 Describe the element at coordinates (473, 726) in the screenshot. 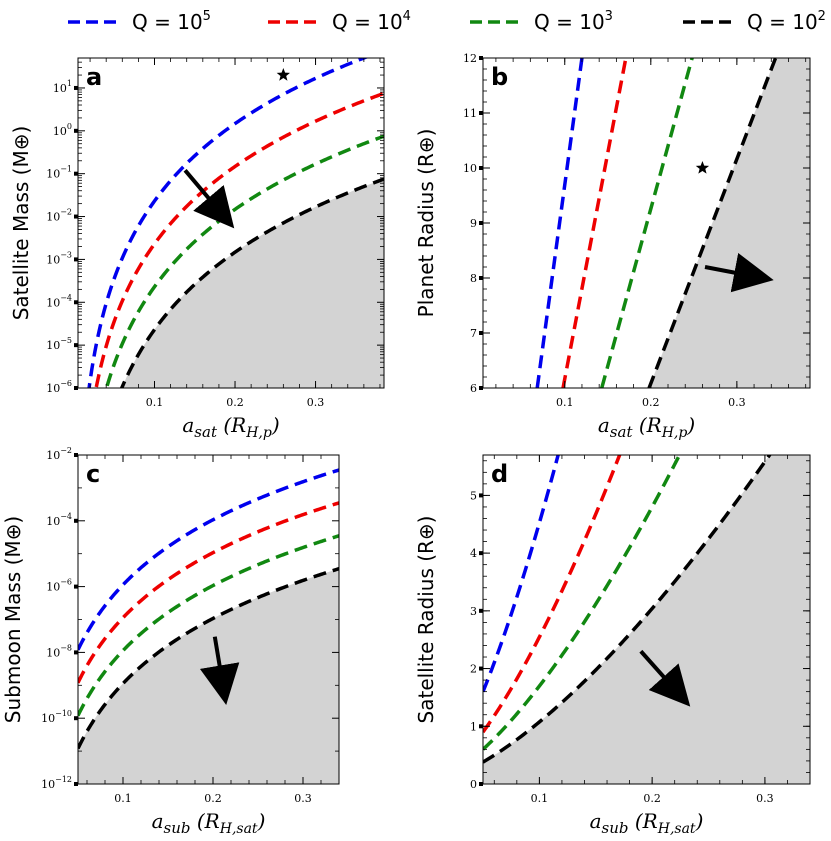

I see `y-tick-label: 1` at that location.